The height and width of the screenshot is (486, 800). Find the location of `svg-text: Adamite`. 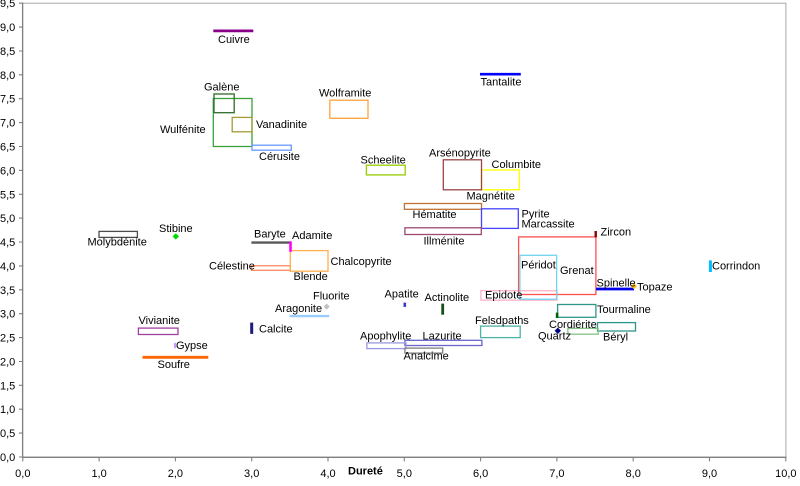

svg-text: Adamite is located at coordinates (312, 236).